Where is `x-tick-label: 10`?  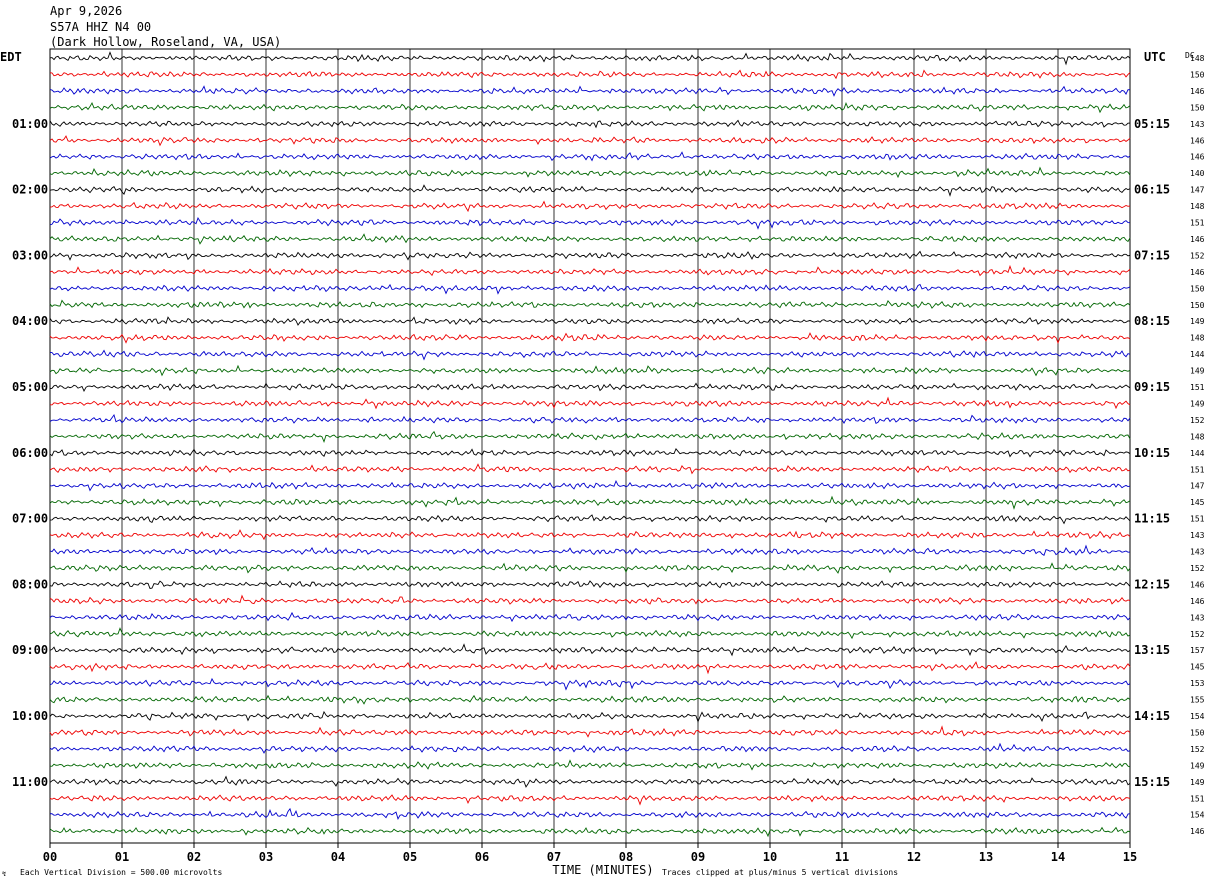
x-tick-label: 10 is located at coordinates (770, 857).